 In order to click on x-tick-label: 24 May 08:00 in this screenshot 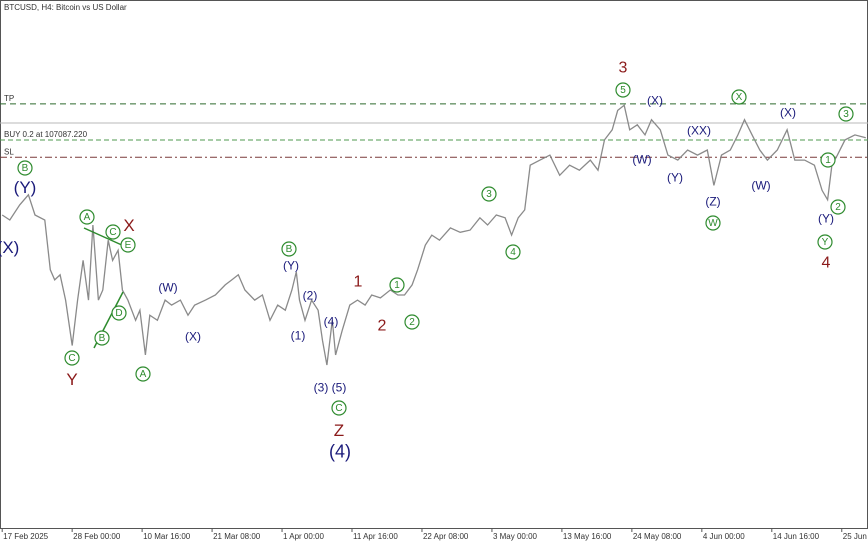, I will do `click(657, 536)`.